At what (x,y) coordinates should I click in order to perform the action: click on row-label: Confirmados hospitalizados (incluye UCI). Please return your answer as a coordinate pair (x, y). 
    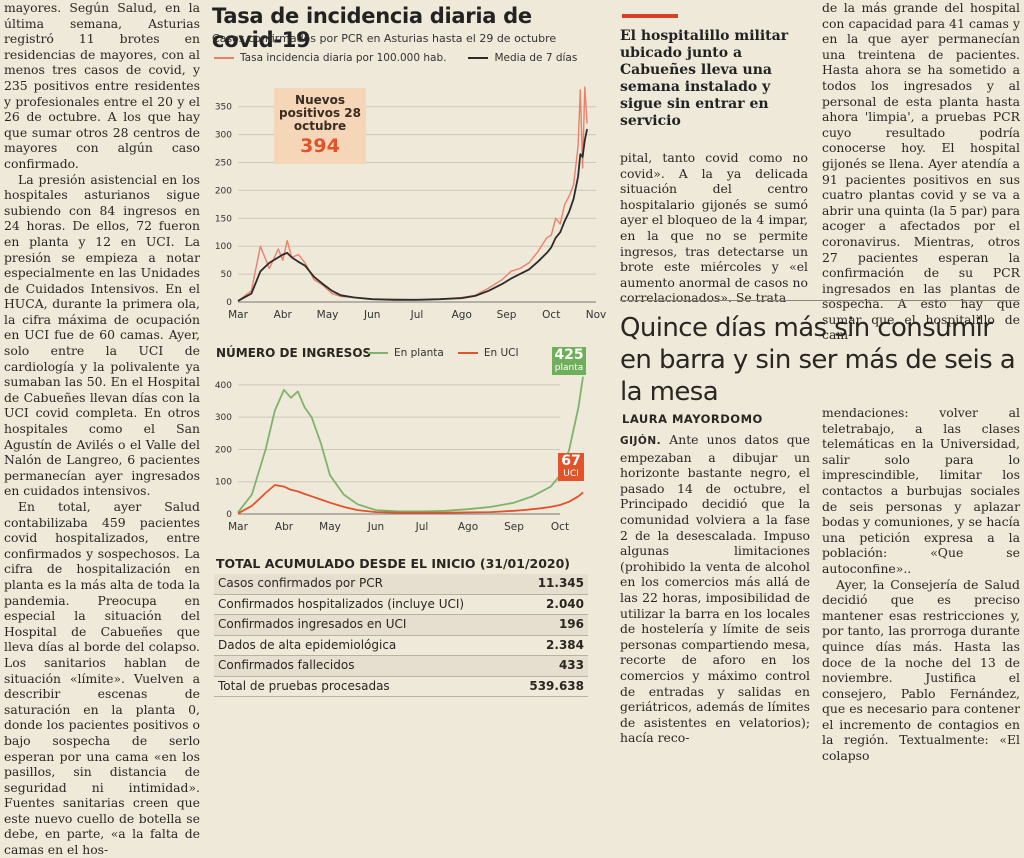
    Looking at the image, I should click on (341, 603).